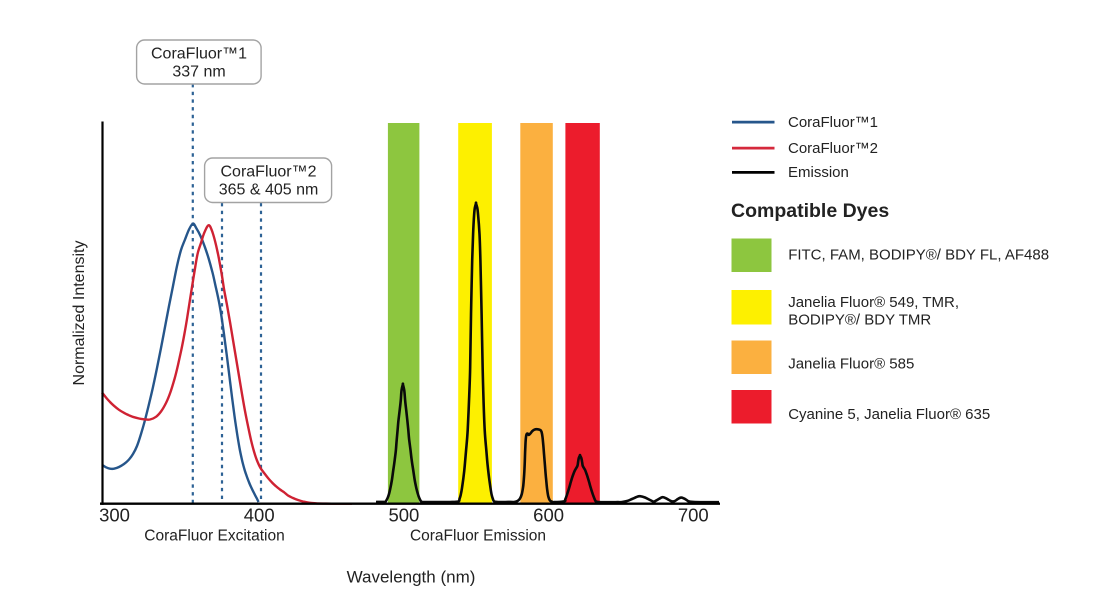 This screenshot has height=612, width=1110. I want to click on svg-text: Janelia Fluor® 585, so click(851, 363).